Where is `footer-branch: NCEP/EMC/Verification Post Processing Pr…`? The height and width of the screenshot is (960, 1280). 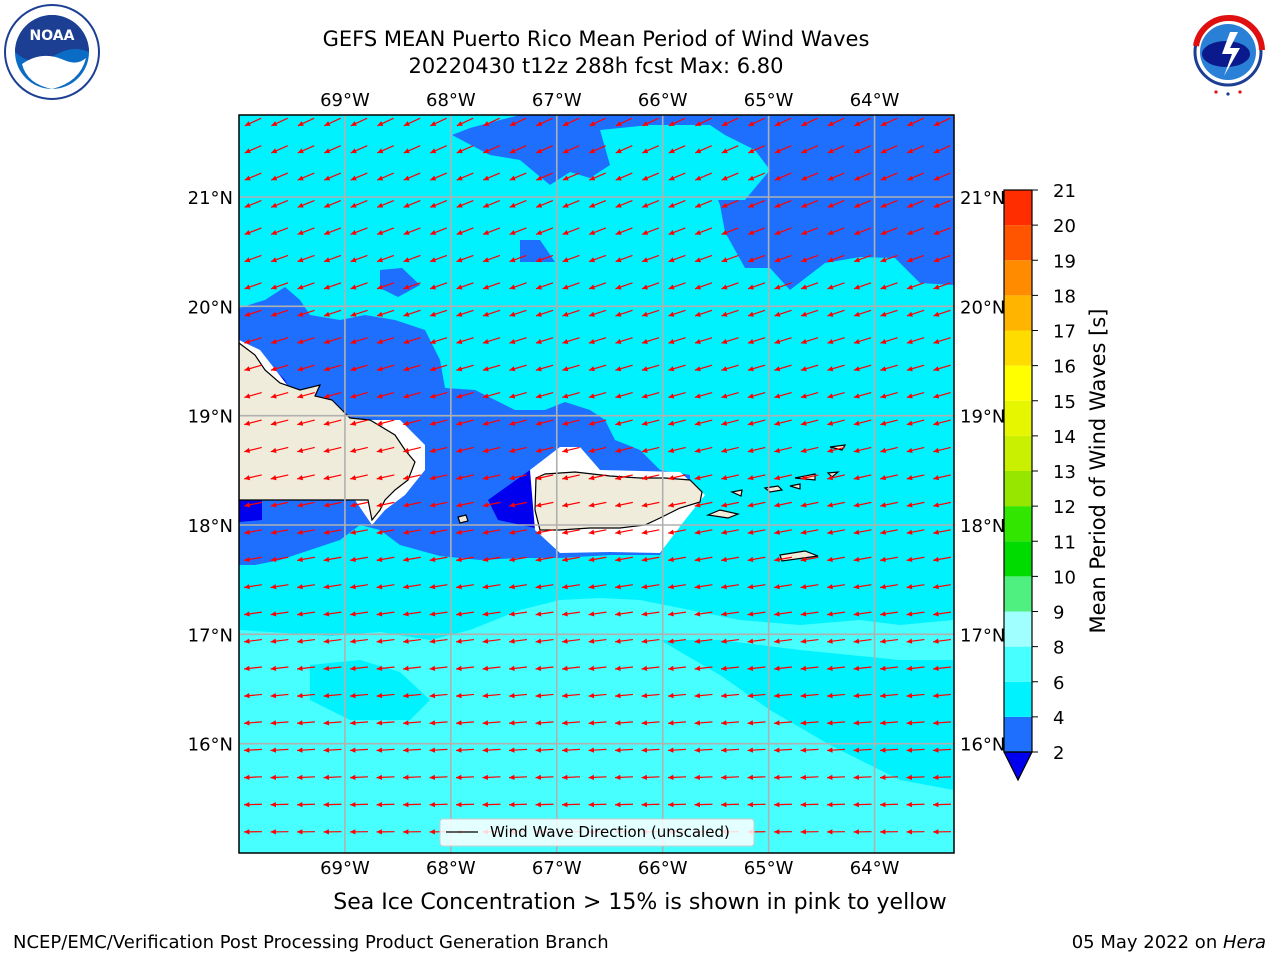 footer-branch: NCEP/EMC/Verification Post Processing Pr… is located at coordinates (311, 942).